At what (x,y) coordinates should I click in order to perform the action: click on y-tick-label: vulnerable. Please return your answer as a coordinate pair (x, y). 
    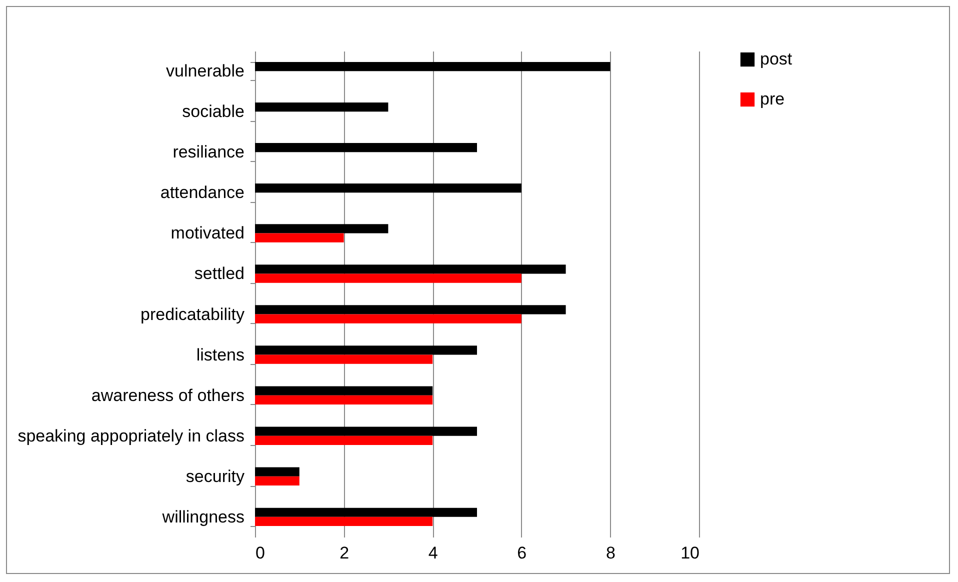
    Looking at the image, I should click on (205, 71).